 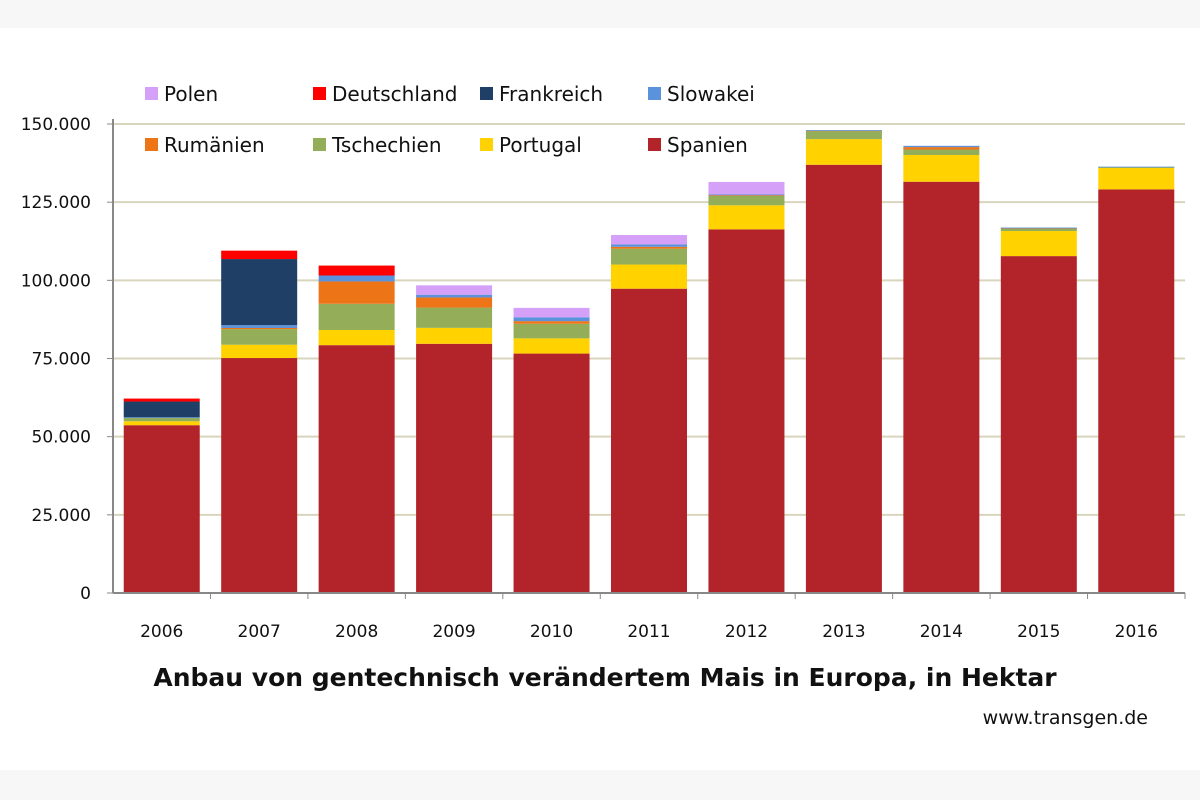 What do you see at coordinates (746, 217) in the screenshot?
I see `bar-portugal-2012` at bounding box center [746, 217].